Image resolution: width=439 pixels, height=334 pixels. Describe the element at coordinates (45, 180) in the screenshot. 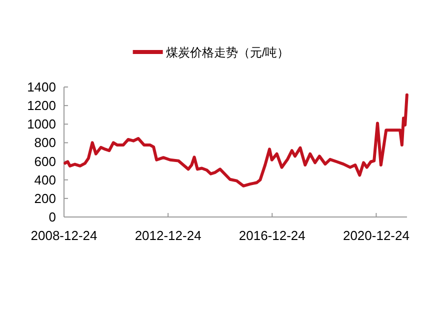

I see `y-tick-label: 400` at that location.